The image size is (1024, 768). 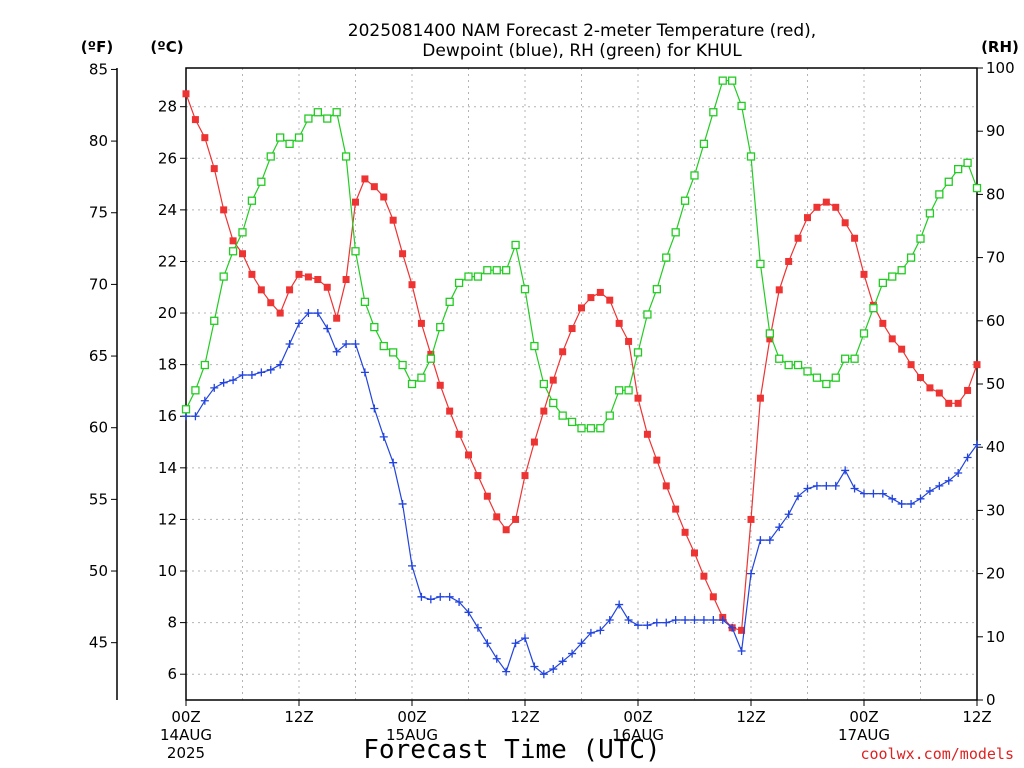 I want to click on rh-tick-label: 50, so click(x=995, y=384).